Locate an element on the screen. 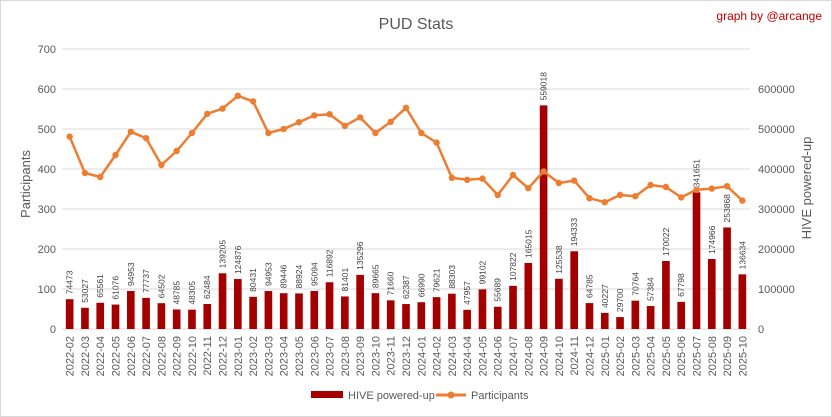 The width and height of the screenshot is (832, 417). x-tick-label: 2025-07 is located at coordinates (697, 356).